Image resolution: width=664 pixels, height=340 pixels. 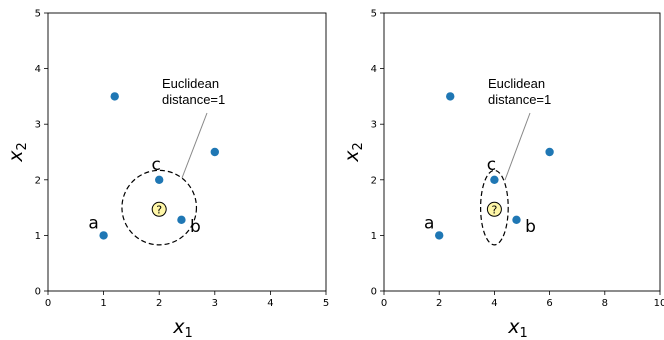 What do you see at coordinates (549, 303) in the screenshot?
I see `x-tick-label: 6` at bounding box center [549, 303].